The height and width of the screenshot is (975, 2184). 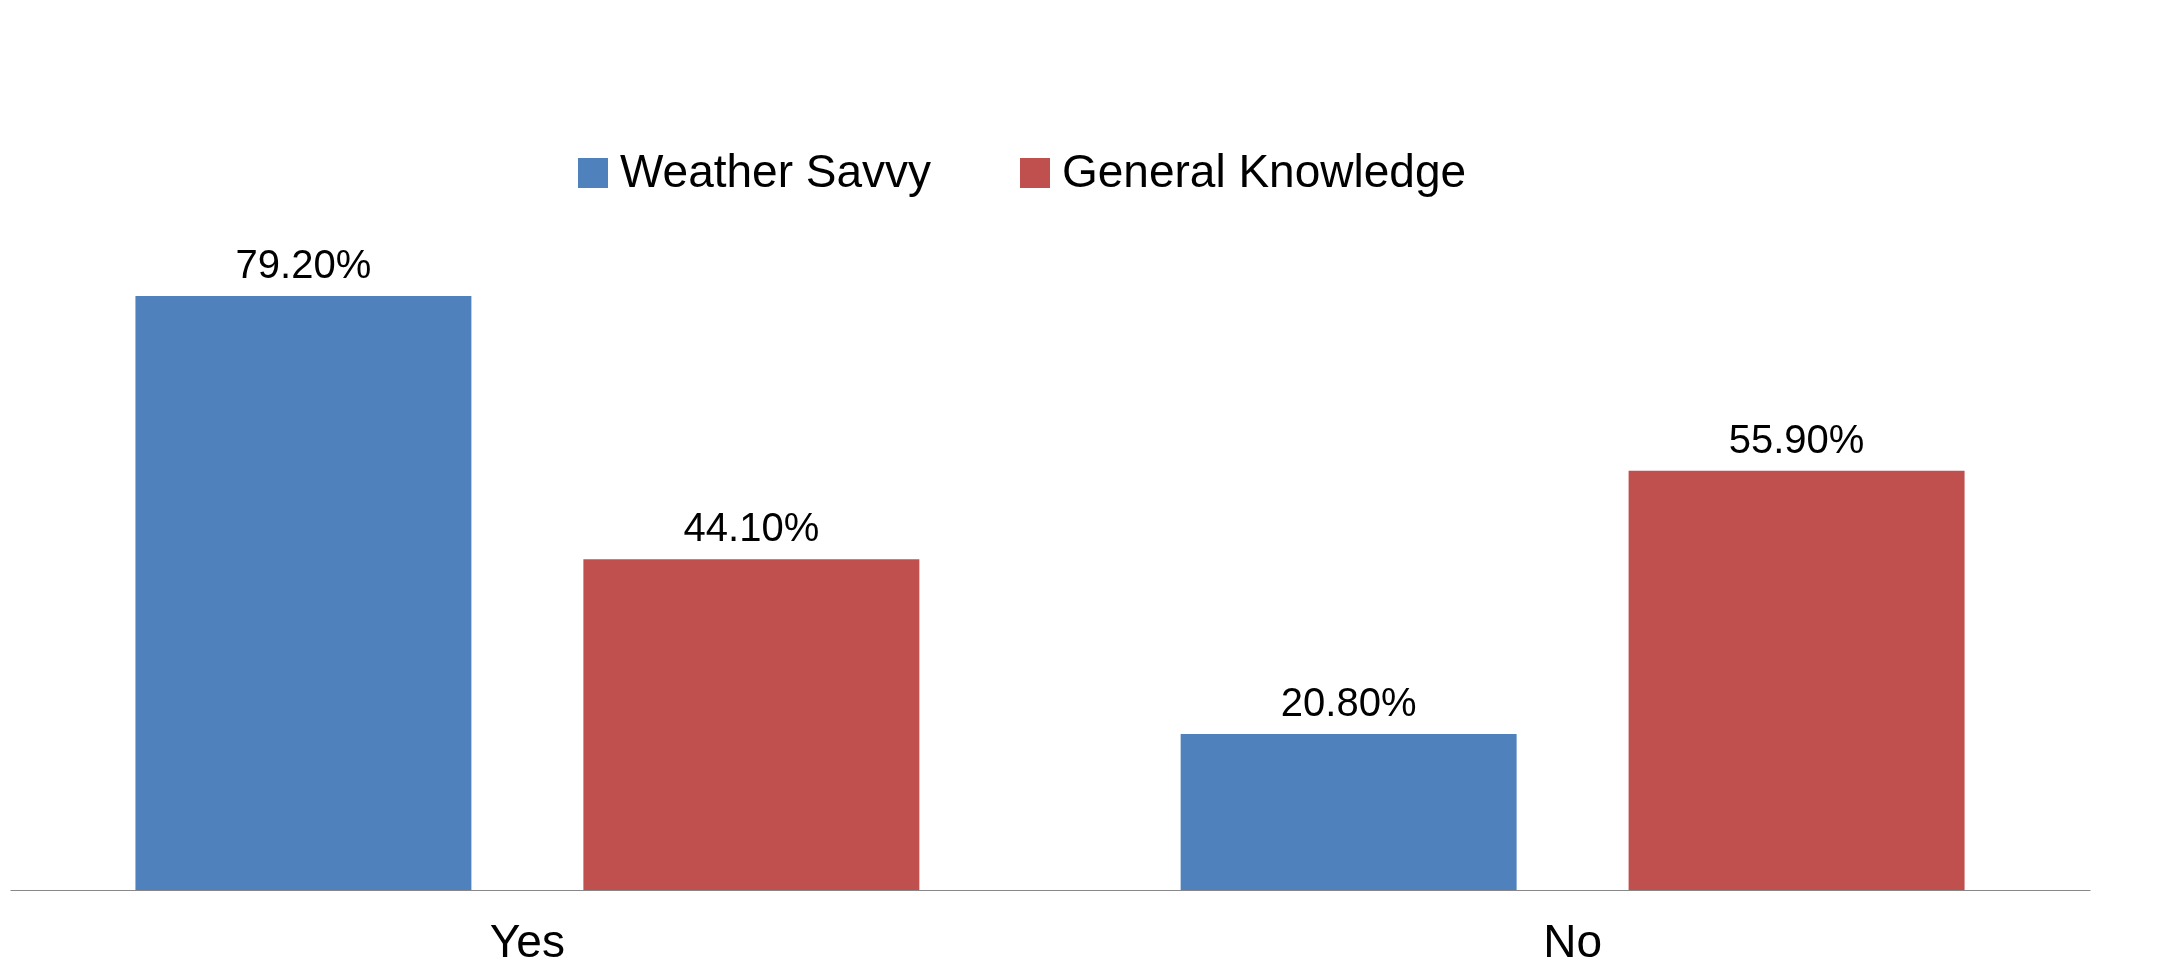 What do you see at coordinates (1348, 702) in the screenshot?
I see `data-label: 20.80%` at bounding box center [1348, 702].